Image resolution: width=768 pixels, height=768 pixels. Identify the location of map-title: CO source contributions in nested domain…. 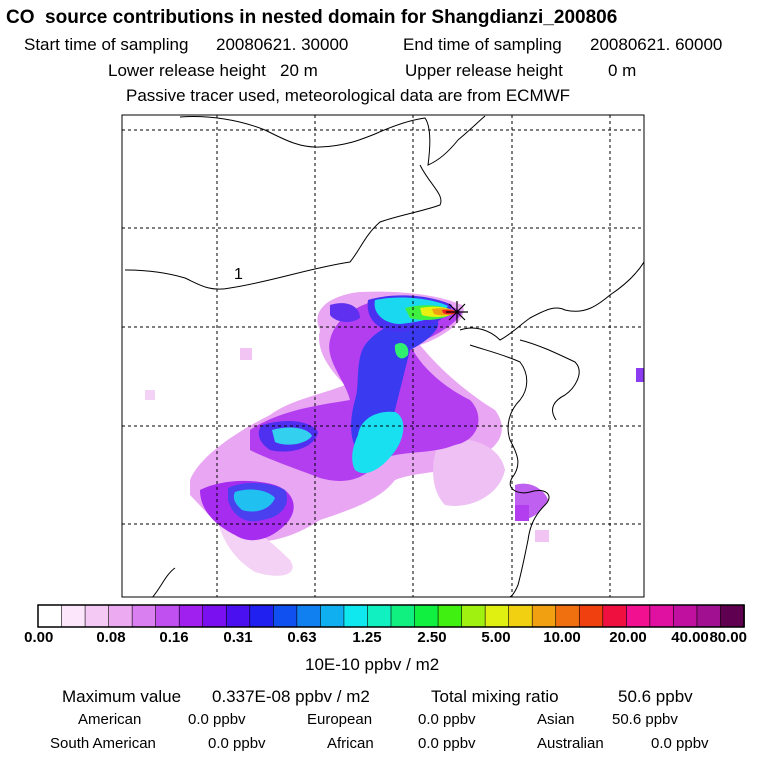
(312, 17).